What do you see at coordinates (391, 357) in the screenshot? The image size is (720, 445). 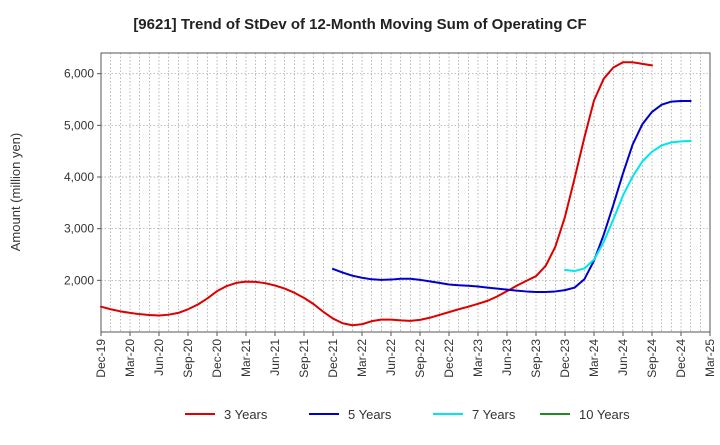 I see `x-tick-label: Jun-22` at bounding box center [391, 357].